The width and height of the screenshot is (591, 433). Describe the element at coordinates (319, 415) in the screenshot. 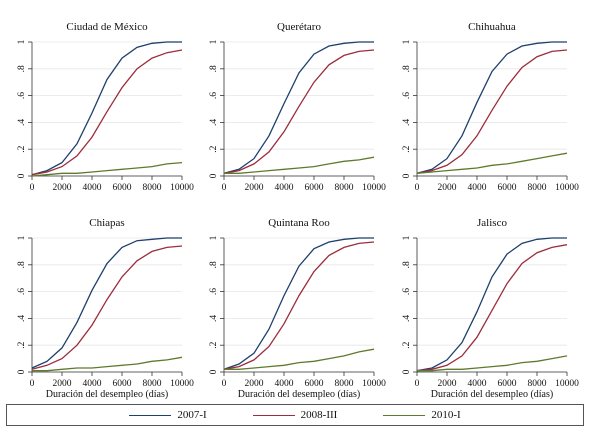

I see `legend-label: 2008-III` at that location.